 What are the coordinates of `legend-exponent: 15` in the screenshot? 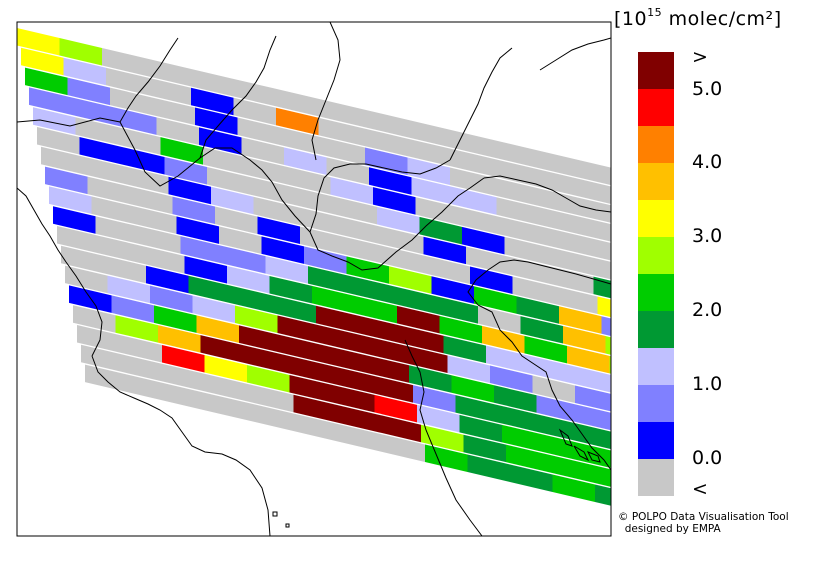 It's located at (655, 12).